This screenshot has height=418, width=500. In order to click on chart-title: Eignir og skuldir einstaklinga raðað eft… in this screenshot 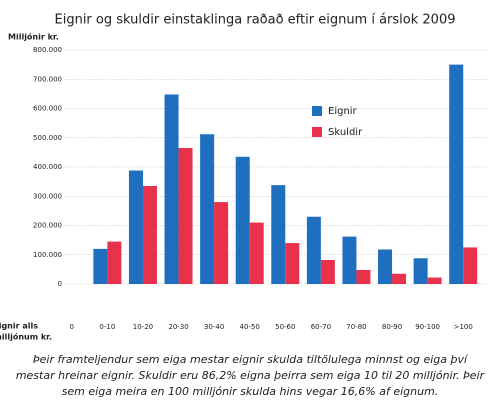, I will do `click(255, 20)`.